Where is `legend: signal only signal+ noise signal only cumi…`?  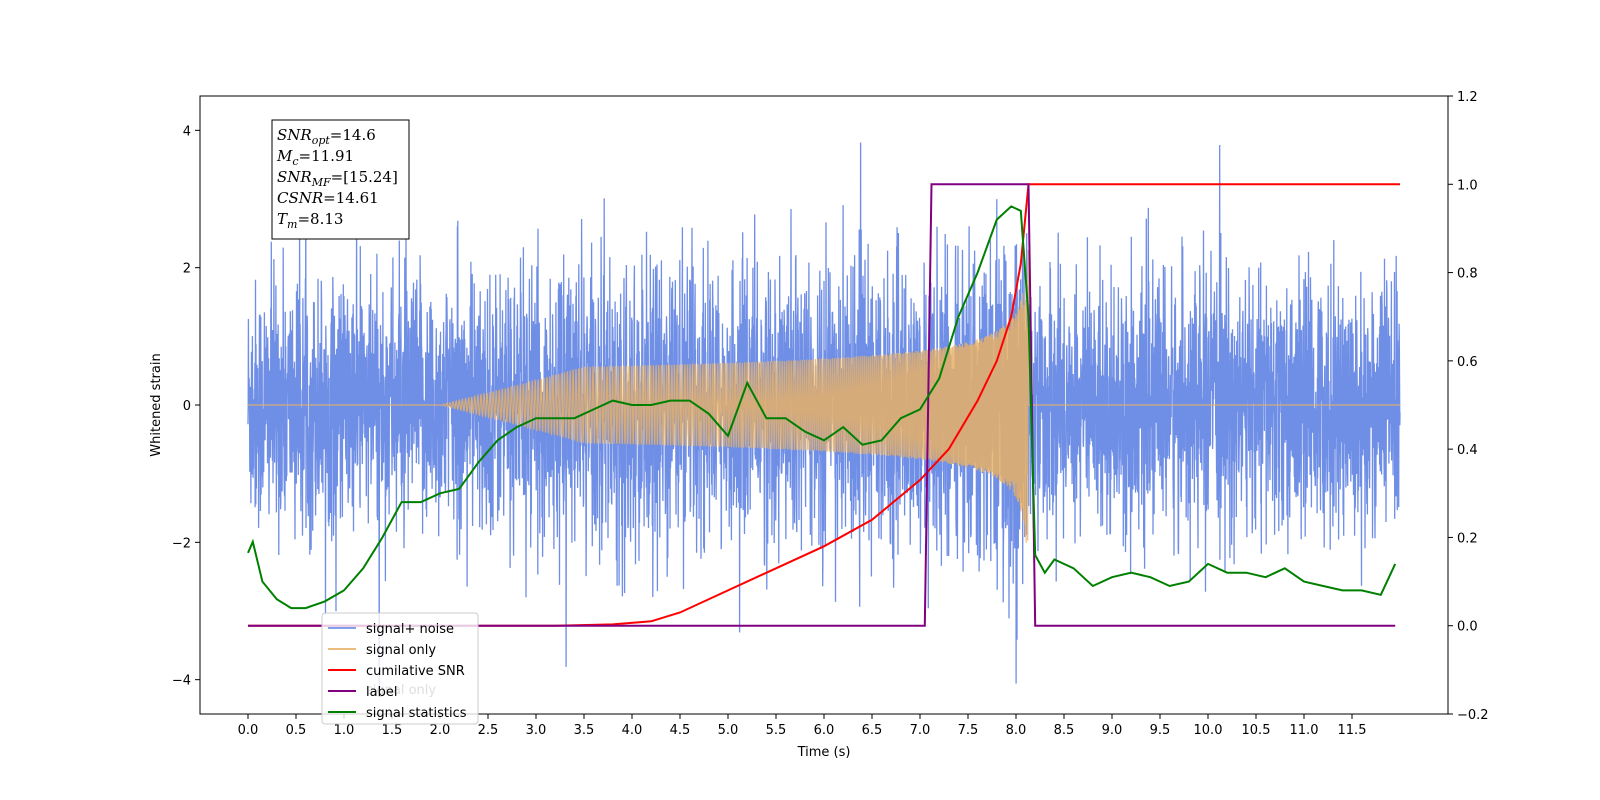
legend: signal only signal+ noise signal only cumi… is located at coordinates (400, 668).